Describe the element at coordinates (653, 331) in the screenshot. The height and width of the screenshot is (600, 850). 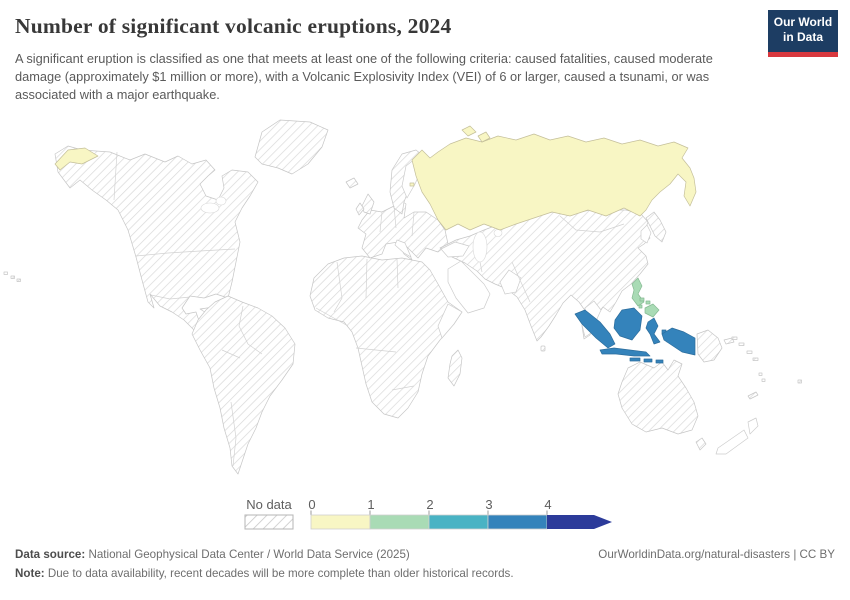
I see `map-region-sulawesi` at that location.